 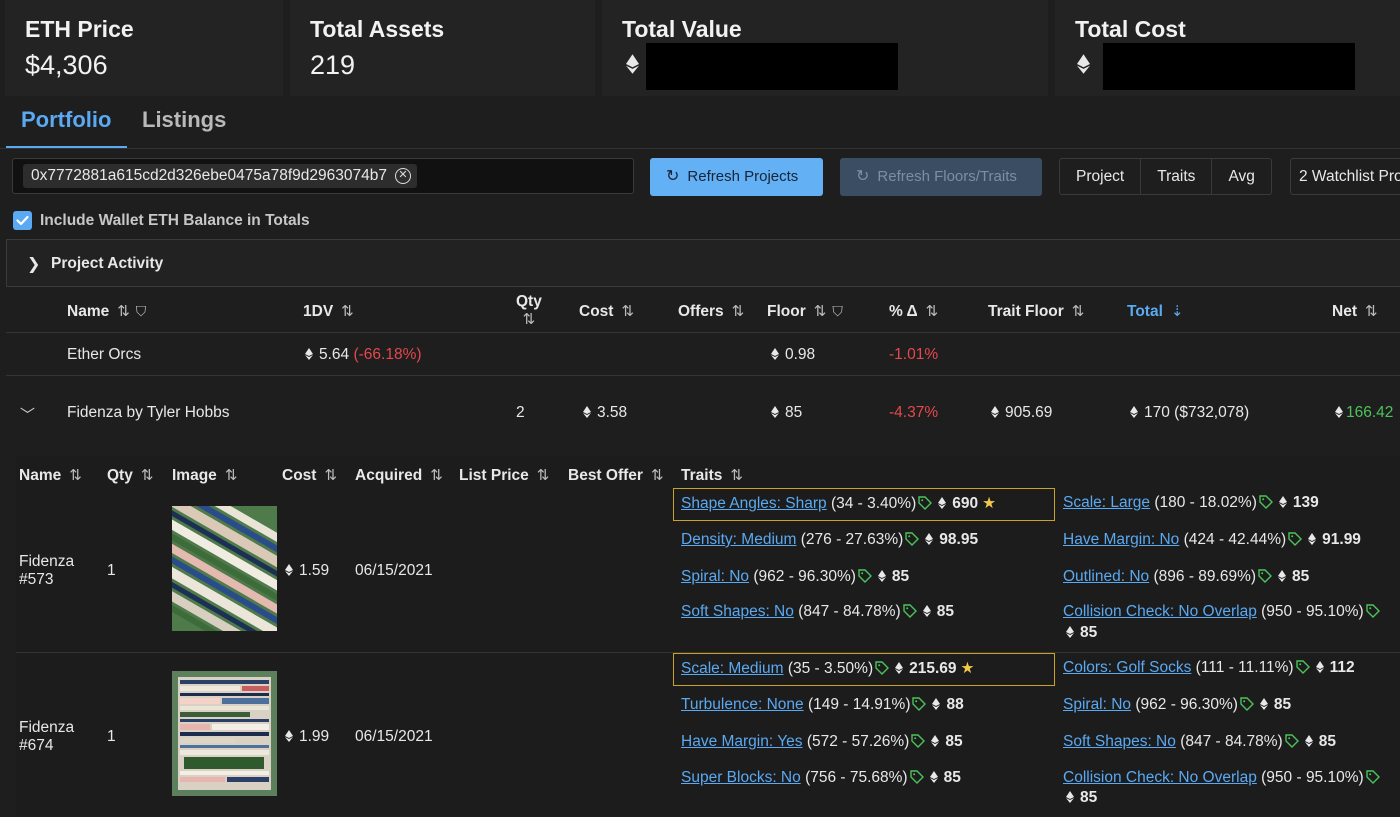 I want to click on button-label: Refresh Floors/Traits, so click(x=947, y=176).